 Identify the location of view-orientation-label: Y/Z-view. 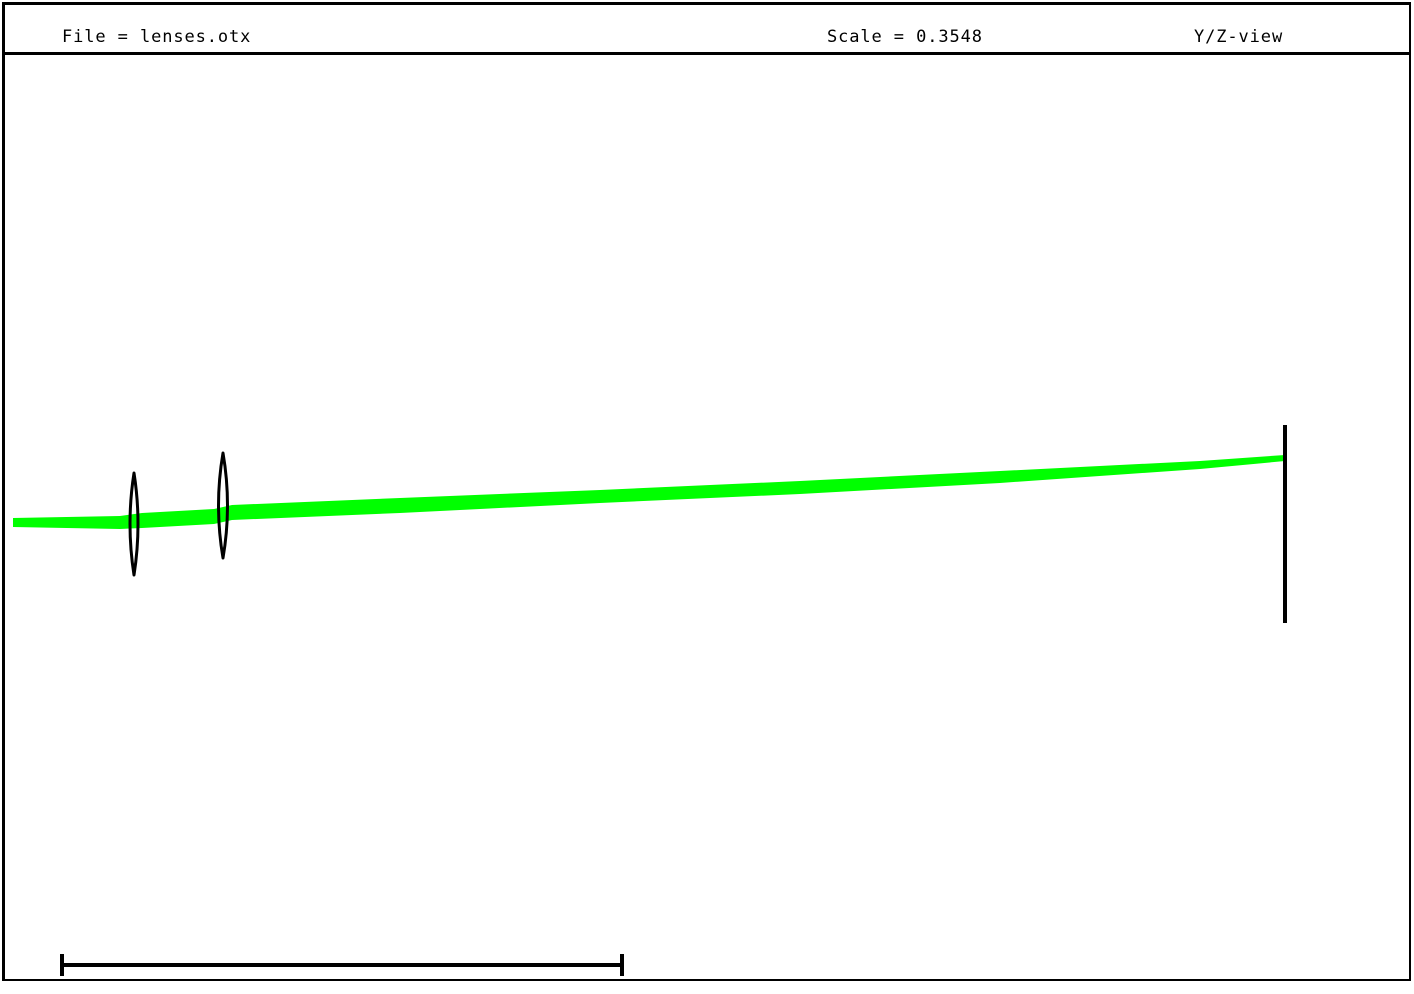
(1239, 37).